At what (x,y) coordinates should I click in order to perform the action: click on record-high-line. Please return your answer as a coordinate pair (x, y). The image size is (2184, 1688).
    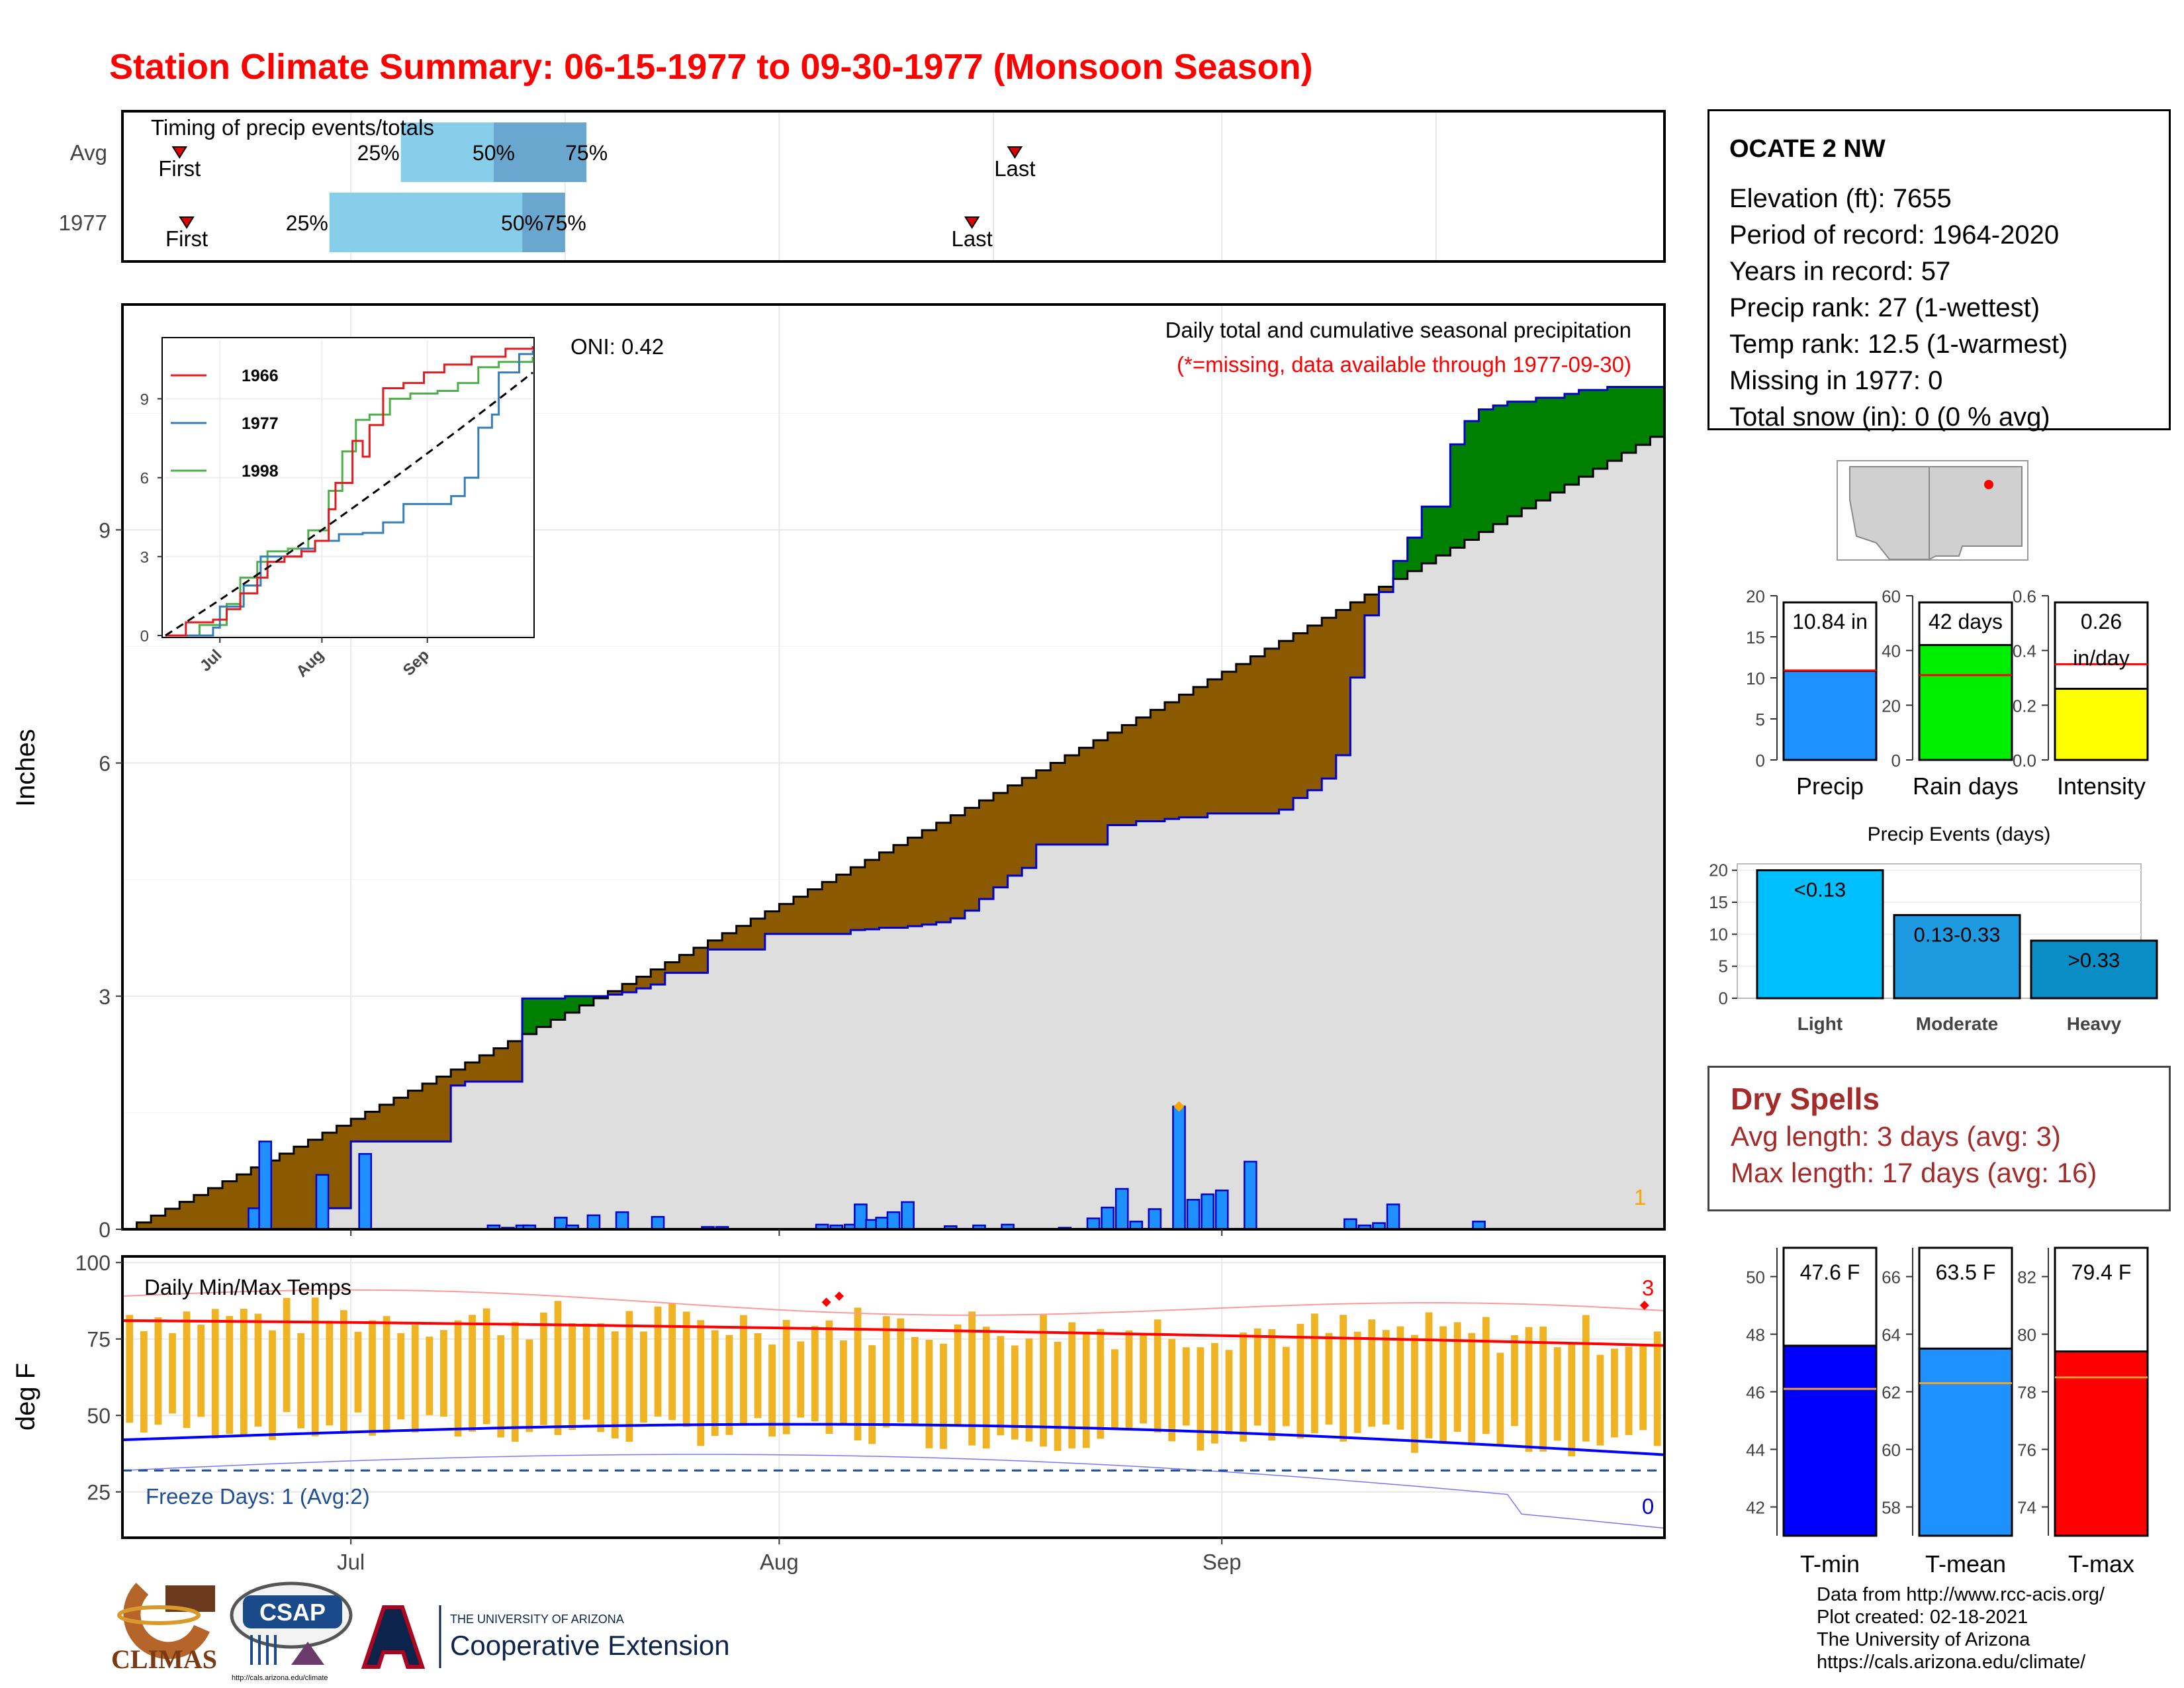
    Looking at the image, I should click on (893, 1302).